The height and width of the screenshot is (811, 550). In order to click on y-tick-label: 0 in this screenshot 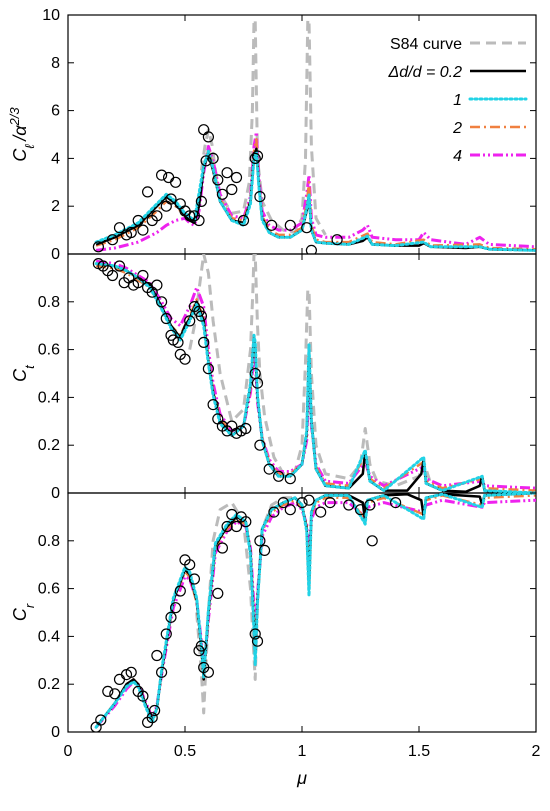, I will do `click(55, 732)`.